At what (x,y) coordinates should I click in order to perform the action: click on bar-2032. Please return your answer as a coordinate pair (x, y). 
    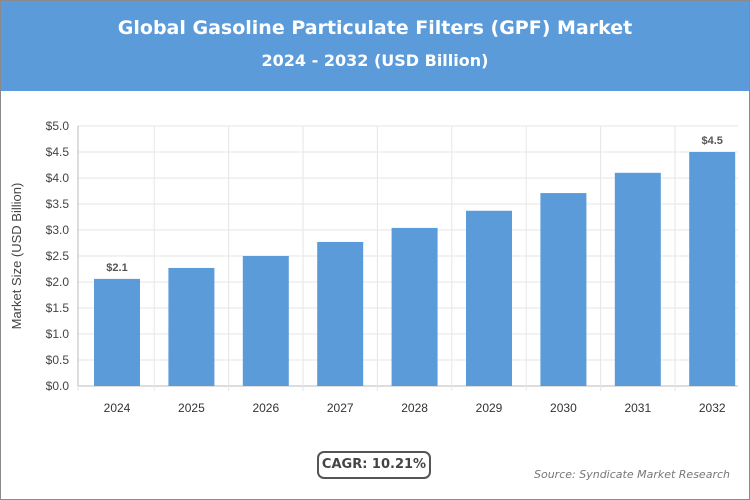
    Looking at the image, I should click on (712, 269).